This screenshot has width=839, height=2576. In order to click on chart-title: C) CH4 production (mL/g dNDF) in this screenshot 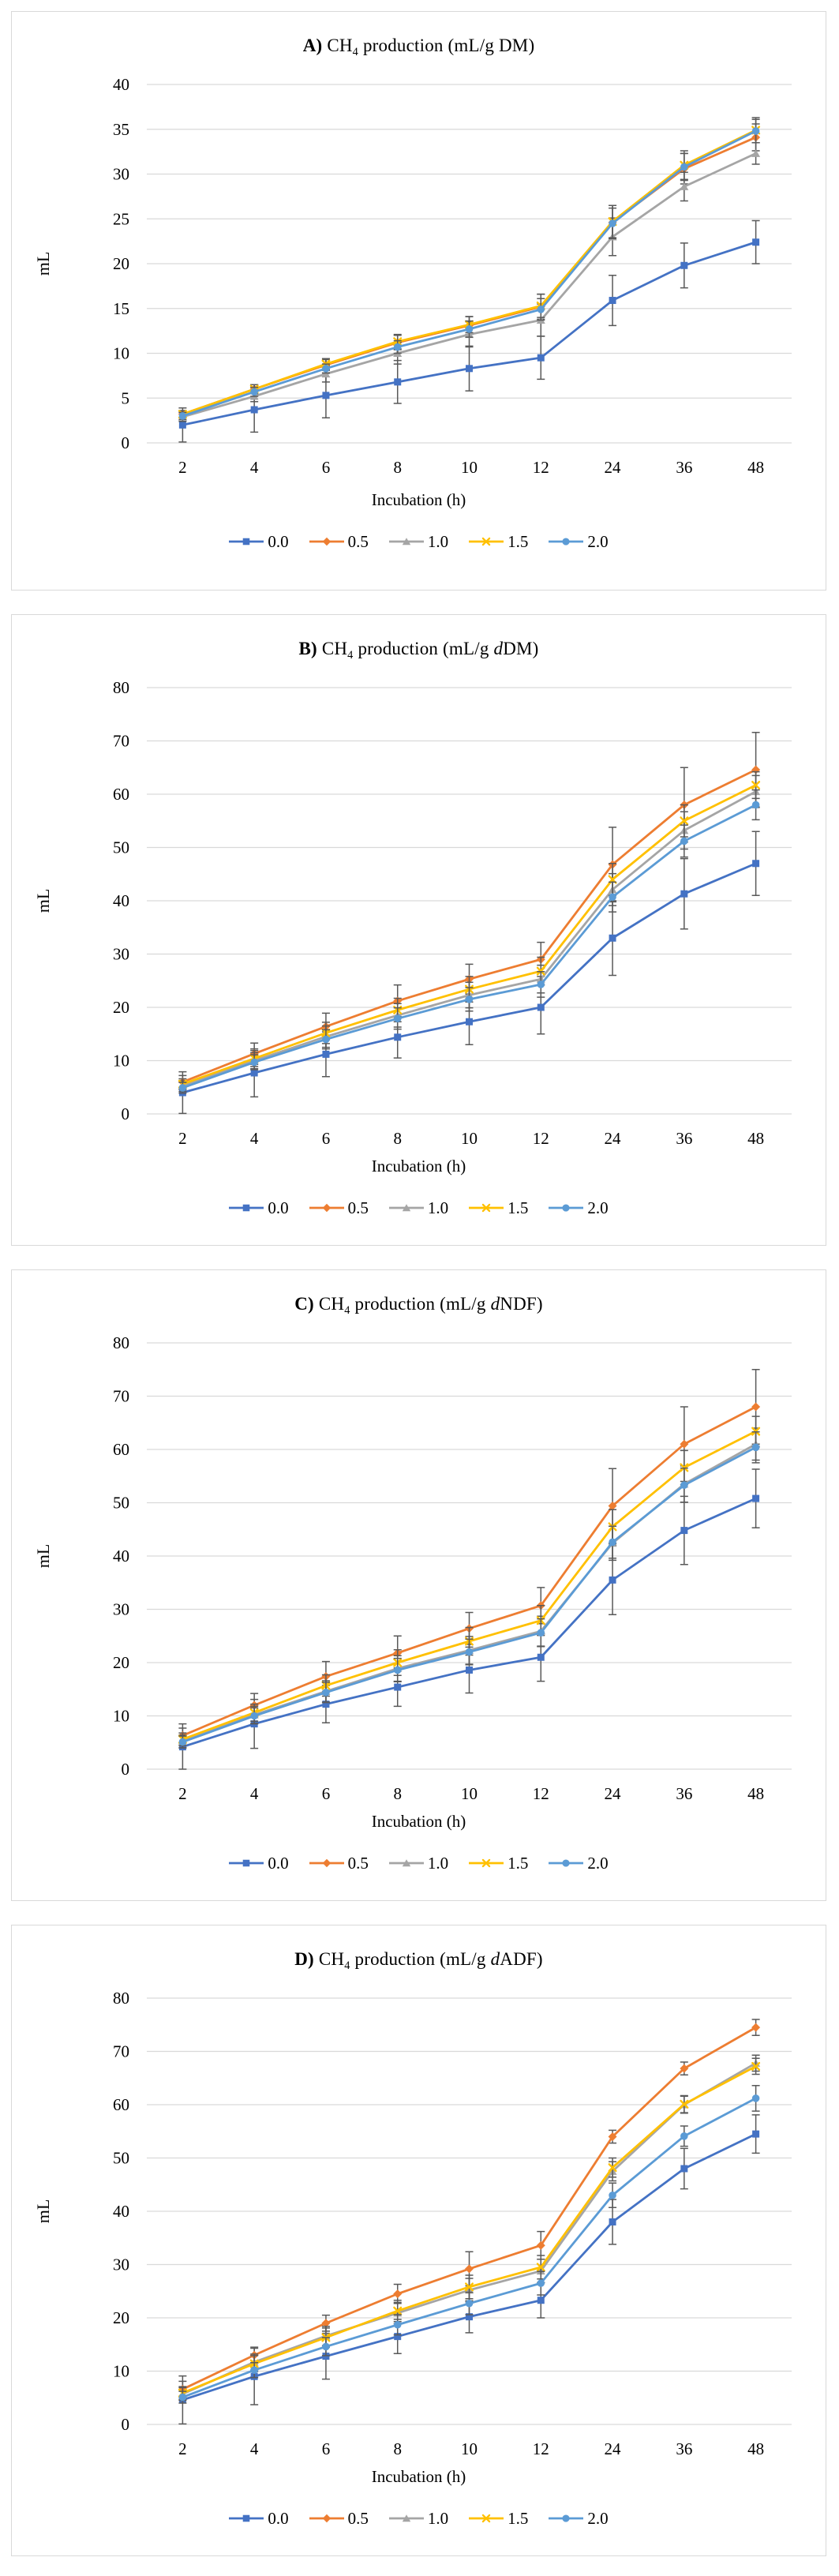, I will do `click(419, 1306)`.